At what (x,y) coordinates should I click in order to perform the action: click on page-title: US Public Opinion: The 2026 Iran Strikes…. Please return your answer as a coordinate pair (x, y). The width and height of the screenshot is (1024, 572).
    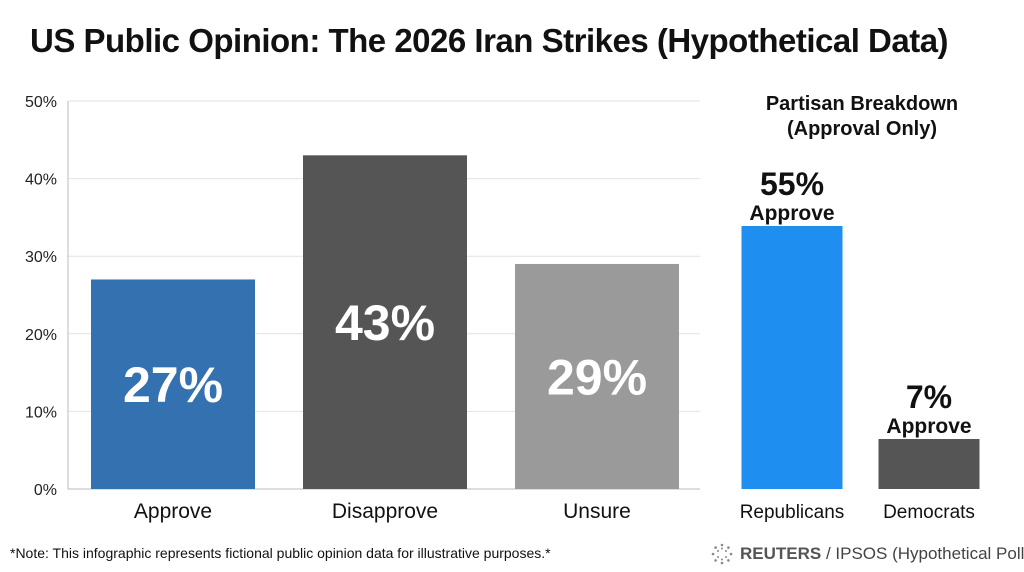
    Looking at the image, I should click on (489, 40).